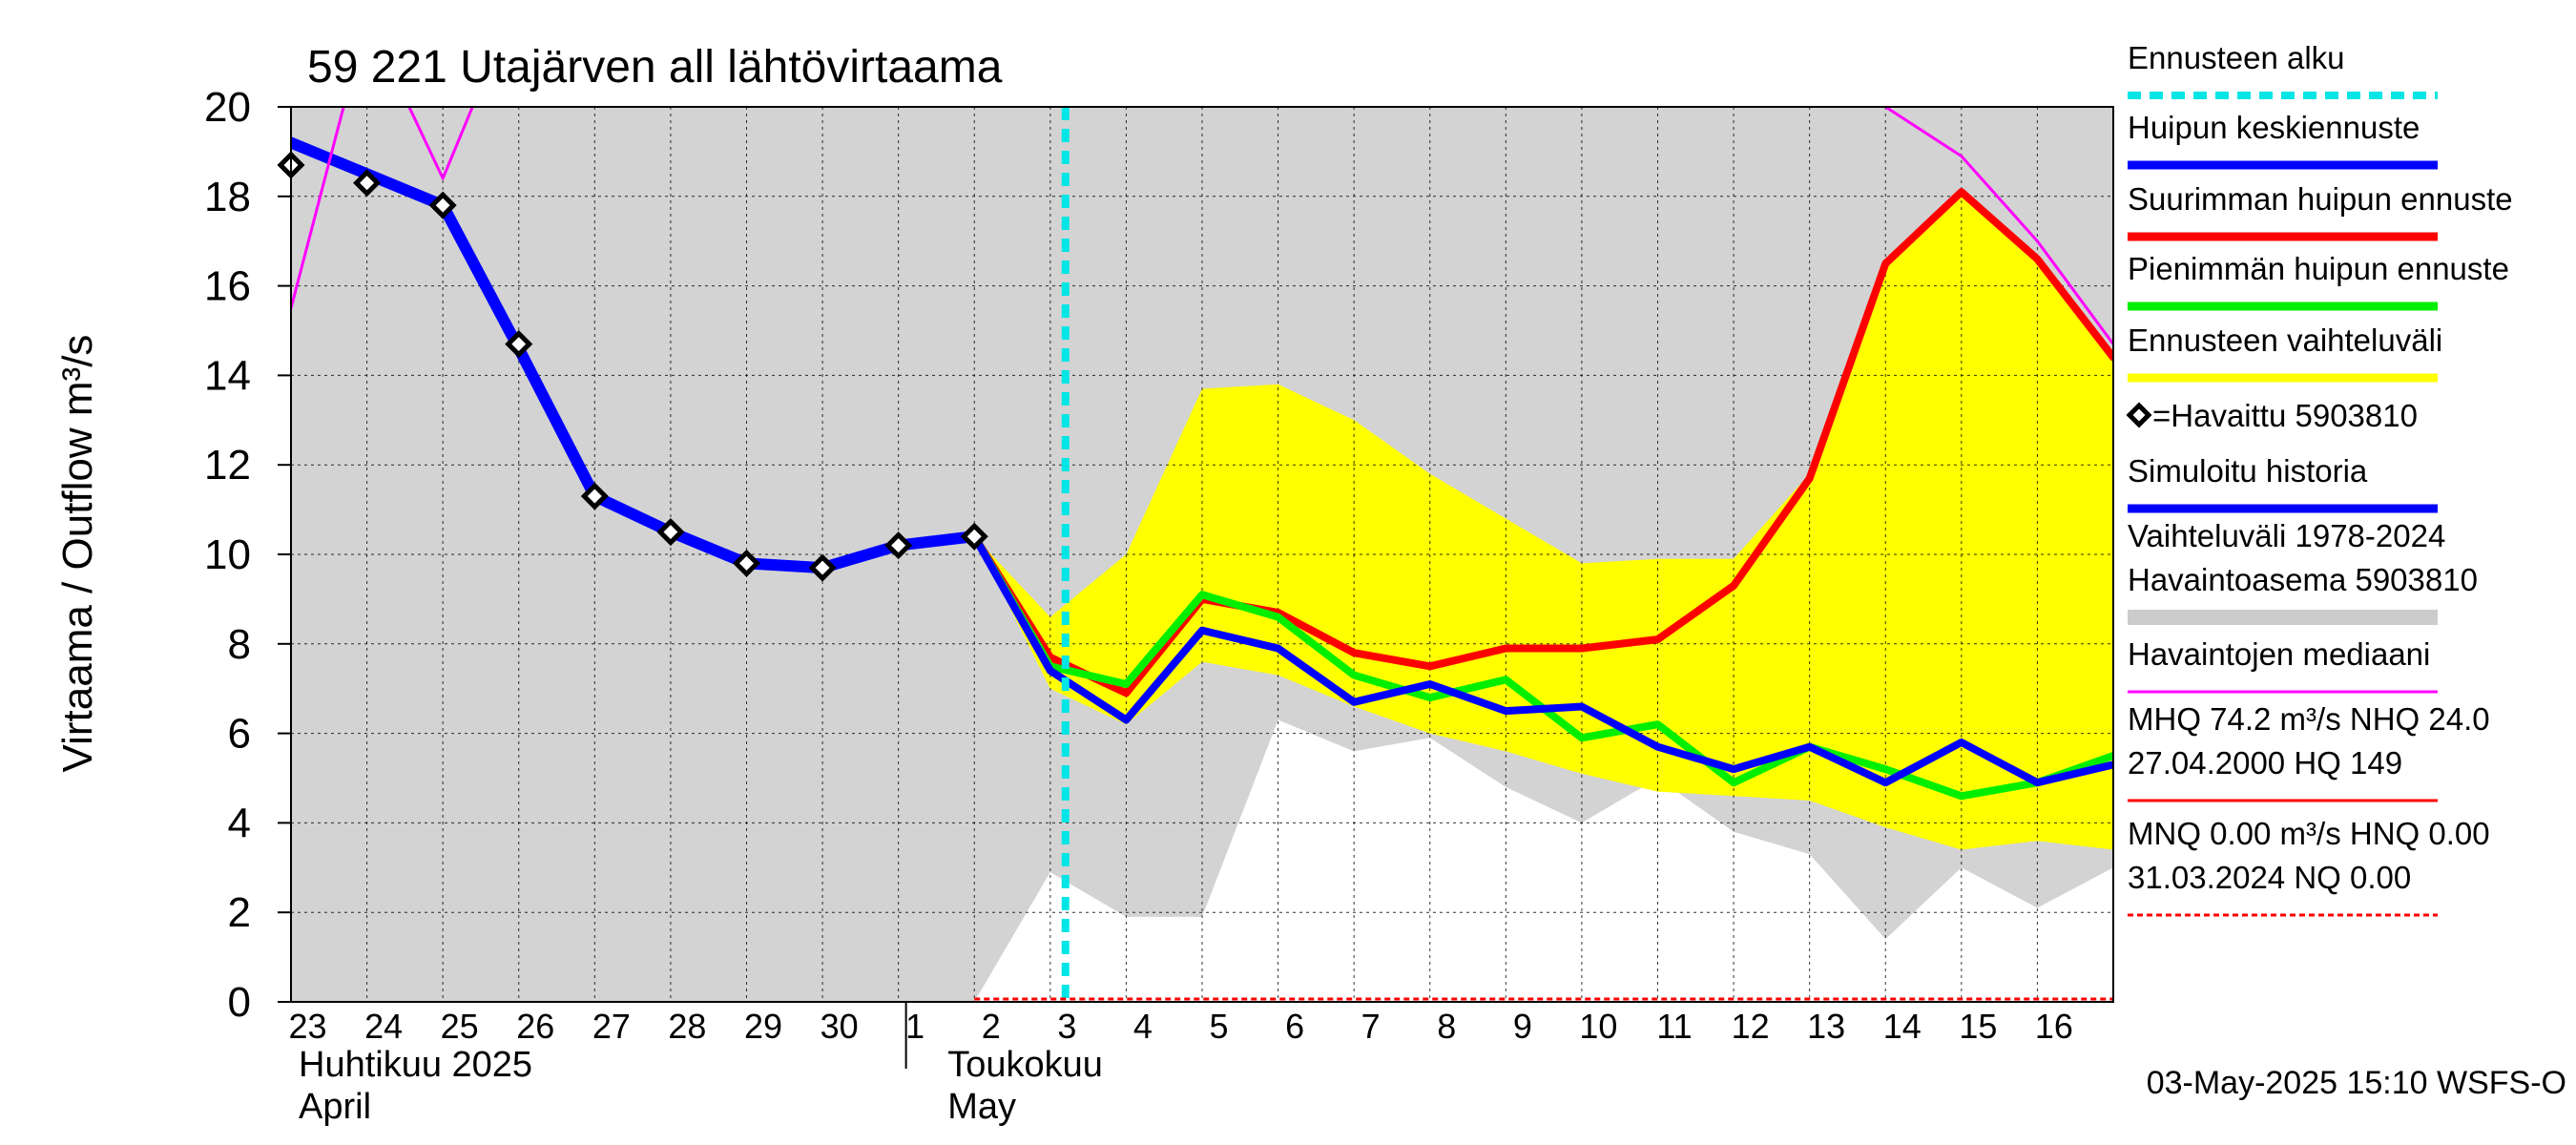 This screenshot has height=1145, width=2576. What do you see at coordinates (2274, 127) in the screenshot?
I see `legend-label: Huipun keskiennuste` at bounding box center [2274, 127].